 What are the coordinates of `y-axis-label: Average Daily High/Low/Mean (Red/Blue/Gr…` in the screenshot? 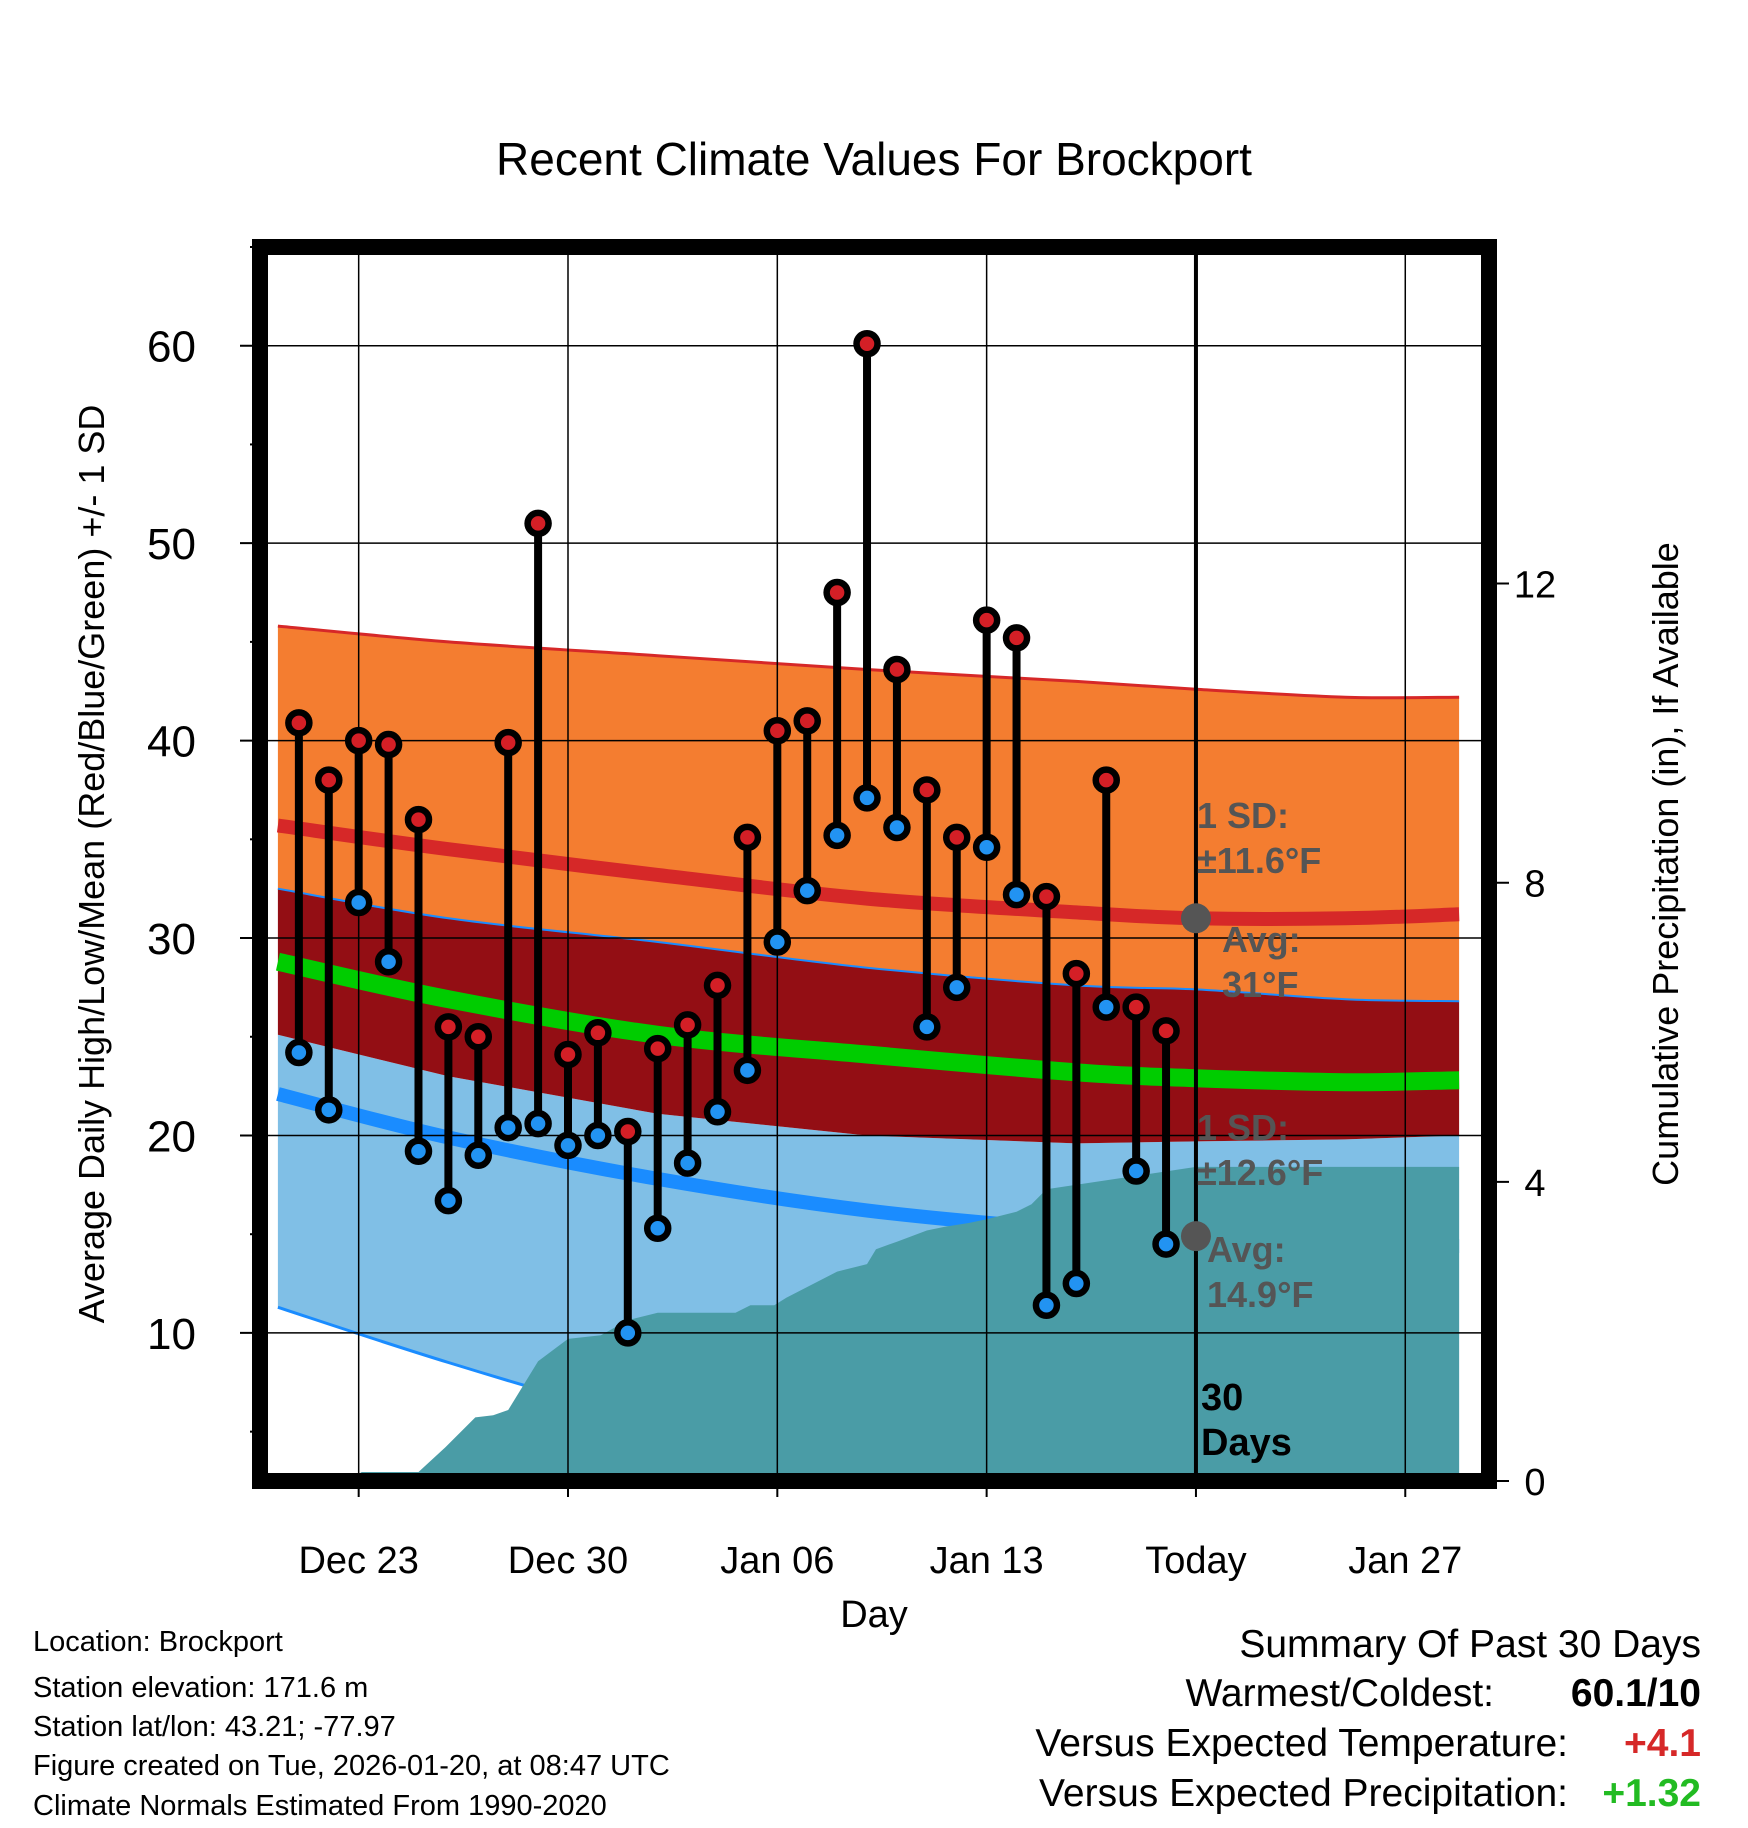 It's located at (91, 864).